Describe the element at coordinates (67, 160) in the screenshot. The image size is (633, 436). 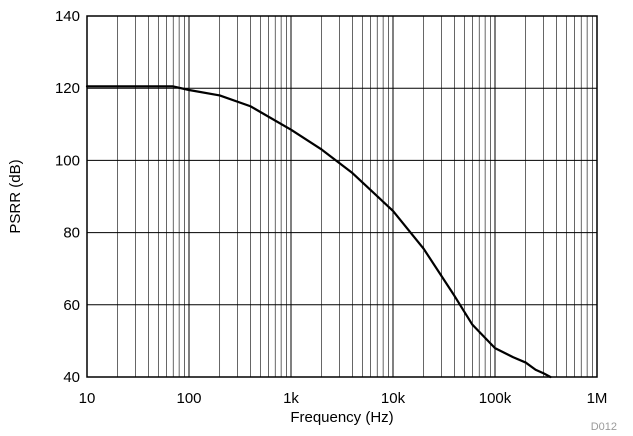
I see `y-tick-label: 100` at that location.